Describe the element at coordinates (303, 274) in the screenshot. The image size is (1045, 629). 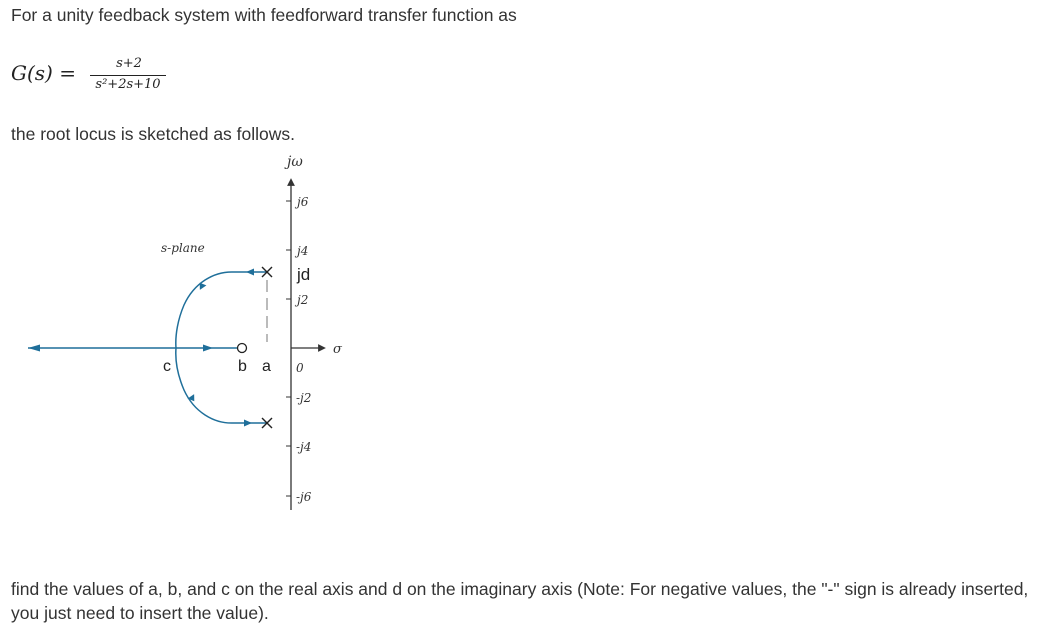
I see `tick-label-jd: jd` at that location.